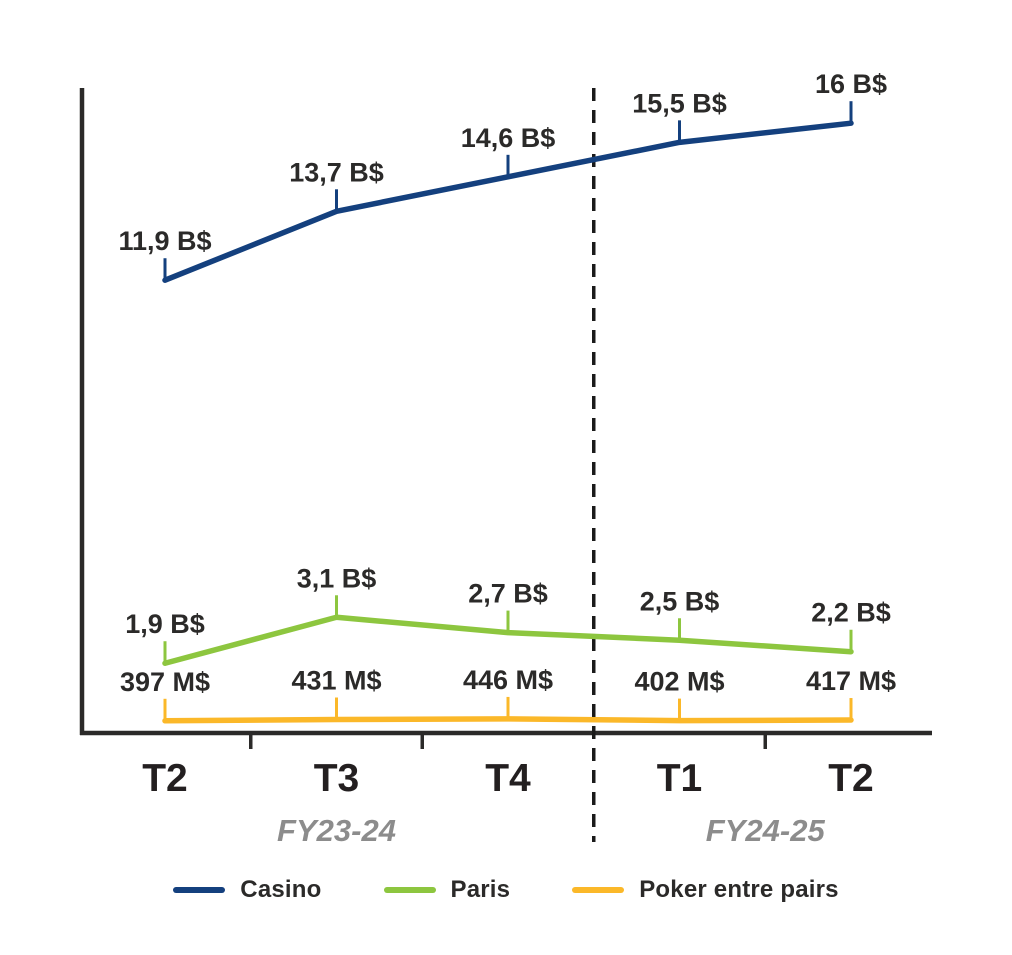 This screenshot has width=1012, height=955. Describe the element at coordinates (199, 890) in the screenshot. I see `casino-line-swatch-icon` at that location.